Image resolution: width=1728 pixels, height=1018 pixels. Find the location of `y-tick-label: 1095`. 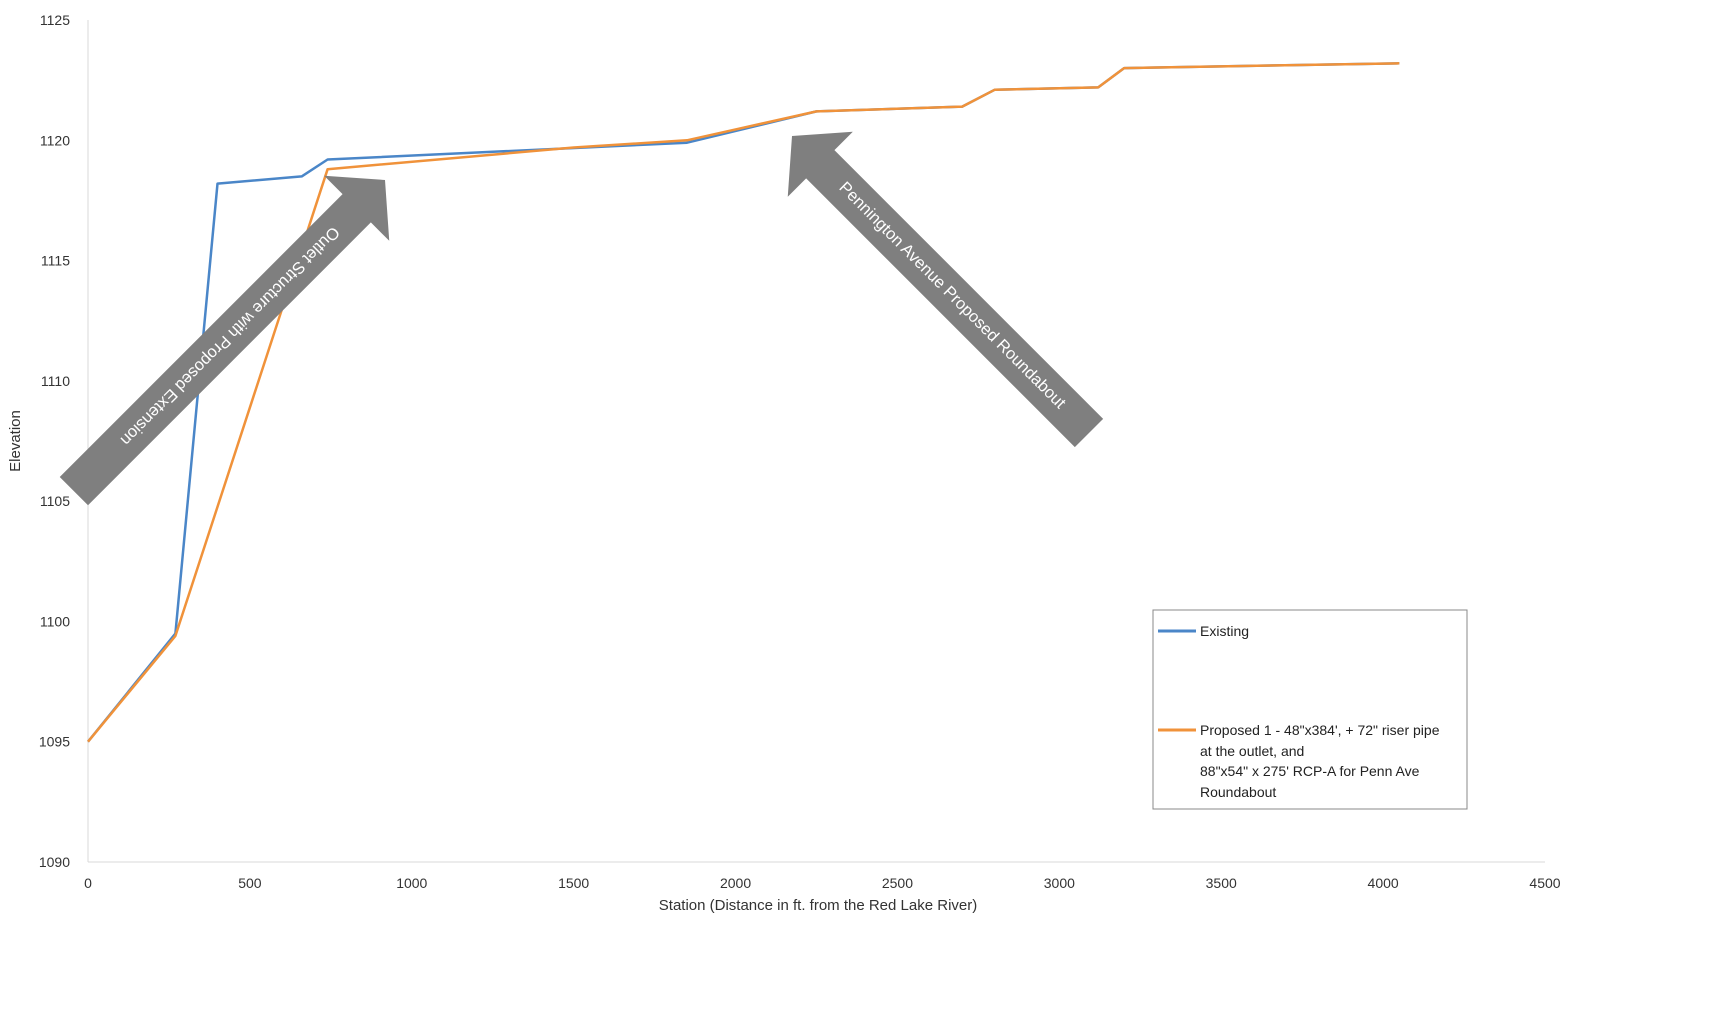

y-tick-label: 1095 is located at coordinates (54, 742).